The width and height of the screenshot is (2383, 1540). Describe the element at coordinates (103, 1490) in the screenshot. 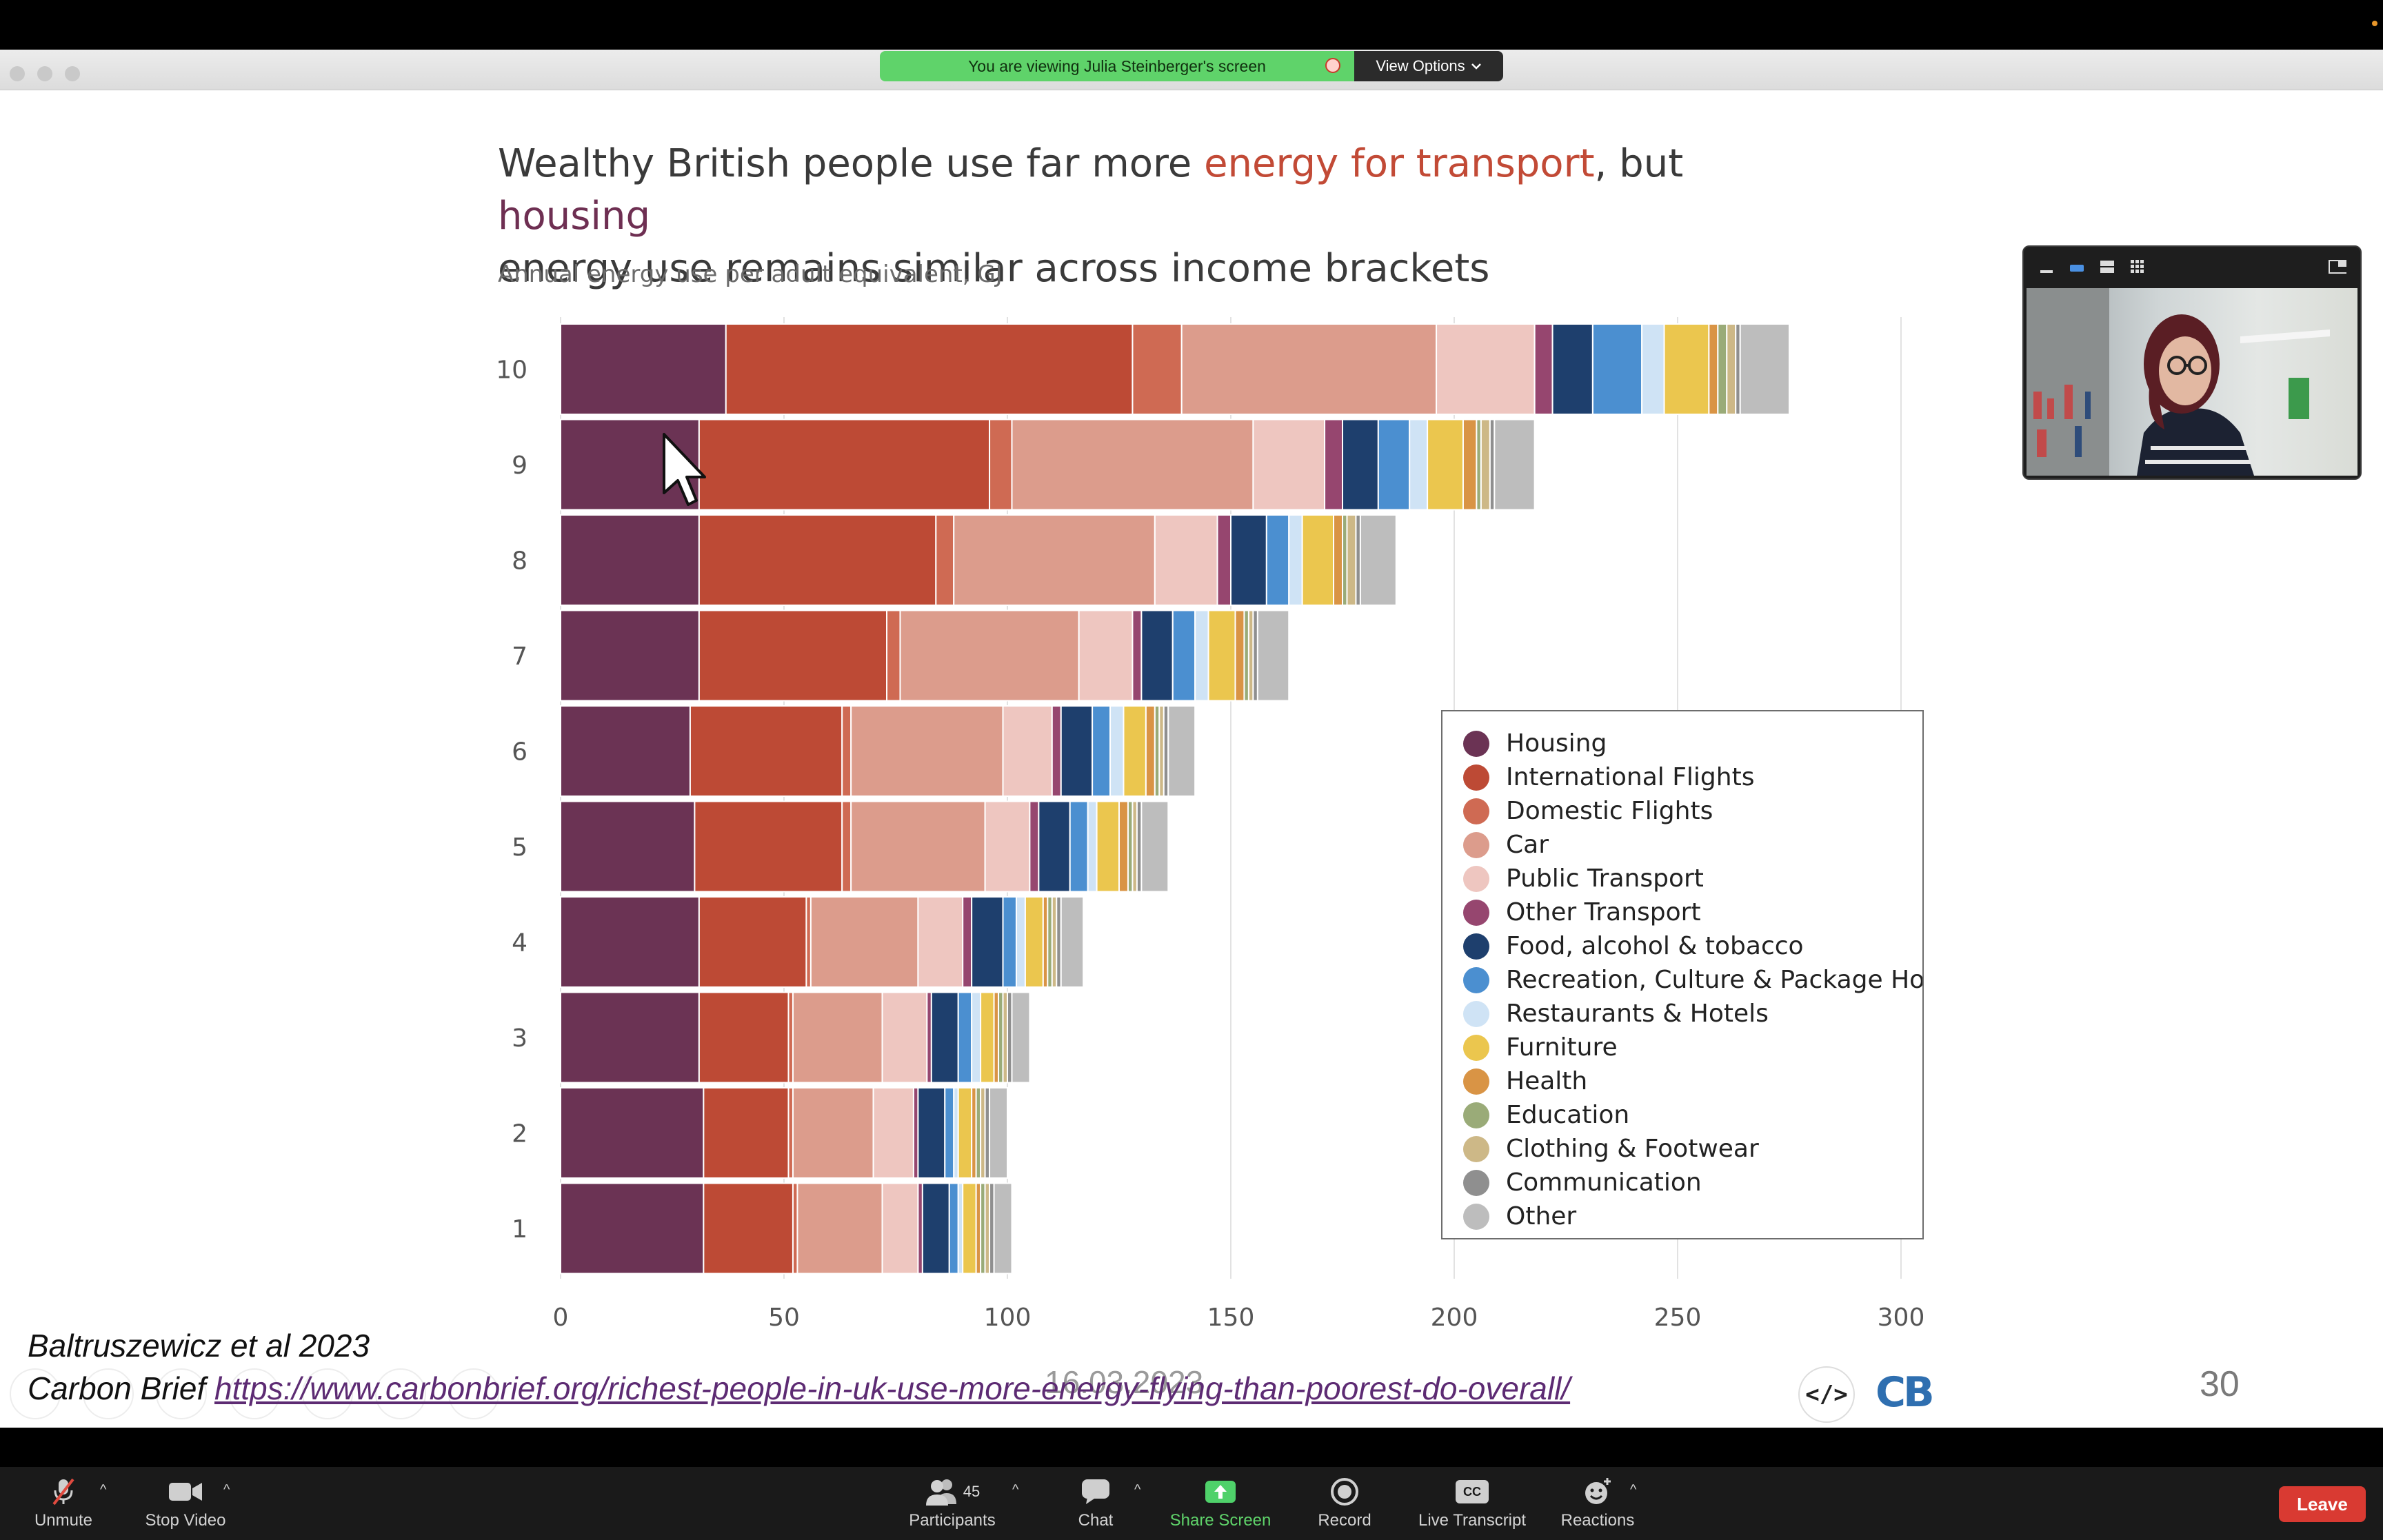

I see `audio-options-chevron-icon: ^` at that location.